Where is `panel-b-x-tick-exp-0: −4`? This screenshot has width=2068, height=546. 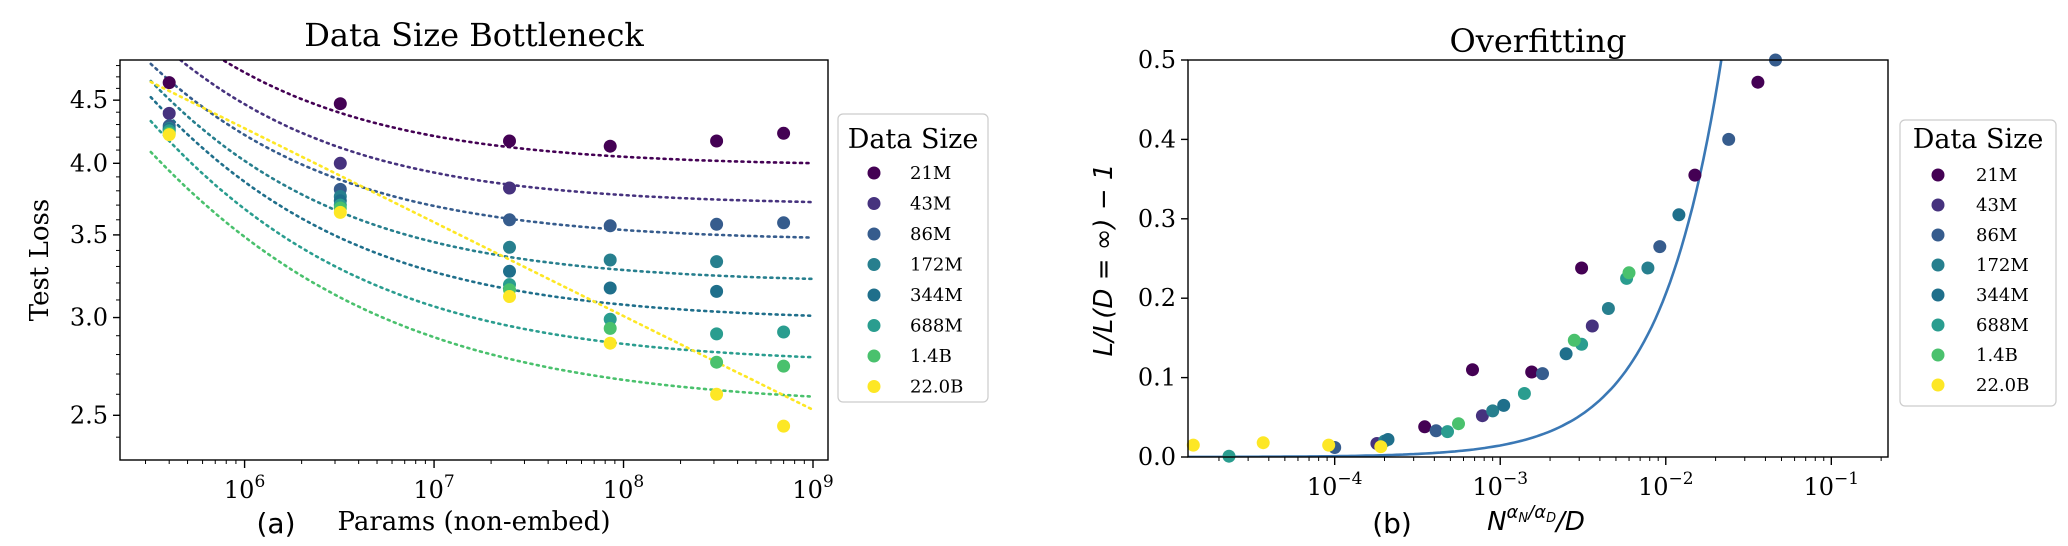
panel-b-x-tick-exp-0: −4 is located at coordinates (1349, 479).